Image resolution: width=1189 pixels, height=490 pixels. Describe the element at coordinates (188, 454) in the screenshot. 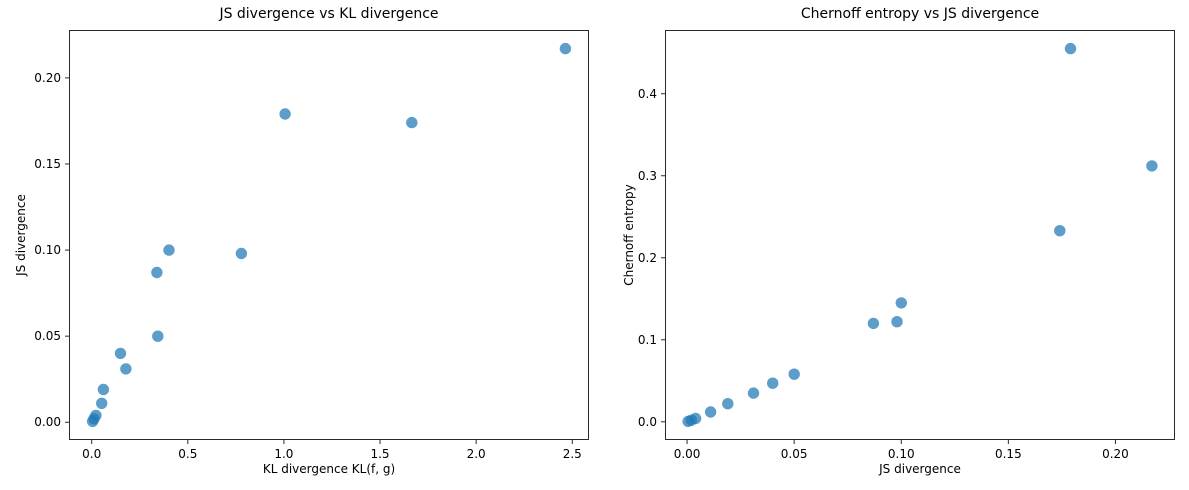

I see `x-tick-label: 0.5` at that location.